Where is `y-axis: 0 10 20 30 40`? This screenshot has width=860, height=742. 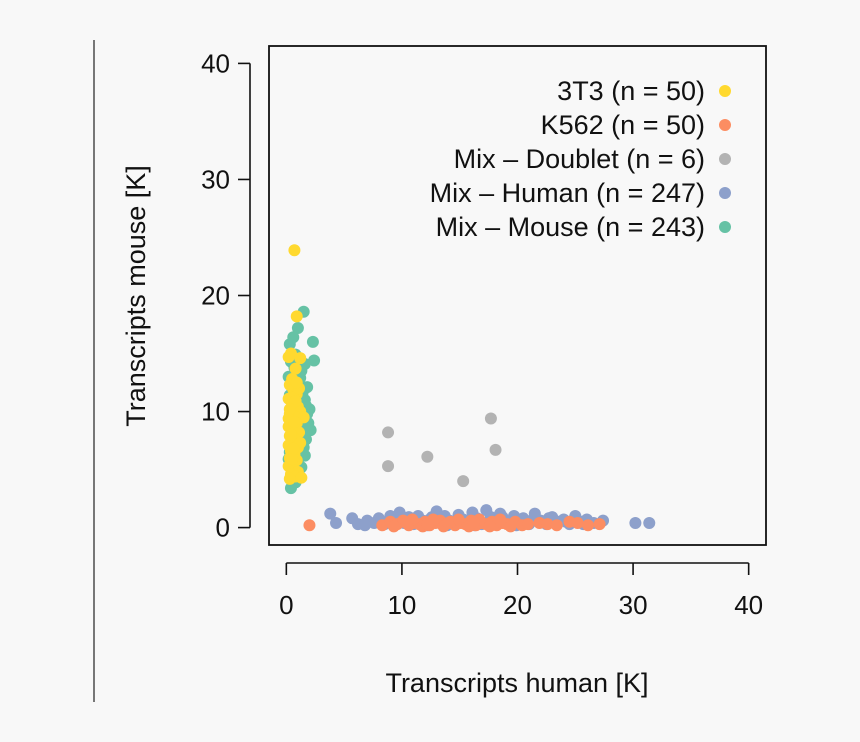
y-axis: 0 10 20 30 40 is located at coordinates (226, 295).